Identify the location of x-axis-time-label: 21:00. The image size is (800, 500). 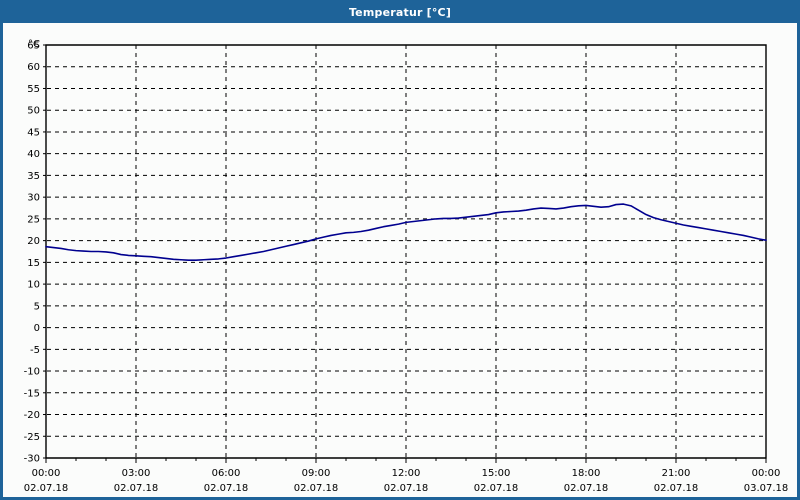
(676, 473).